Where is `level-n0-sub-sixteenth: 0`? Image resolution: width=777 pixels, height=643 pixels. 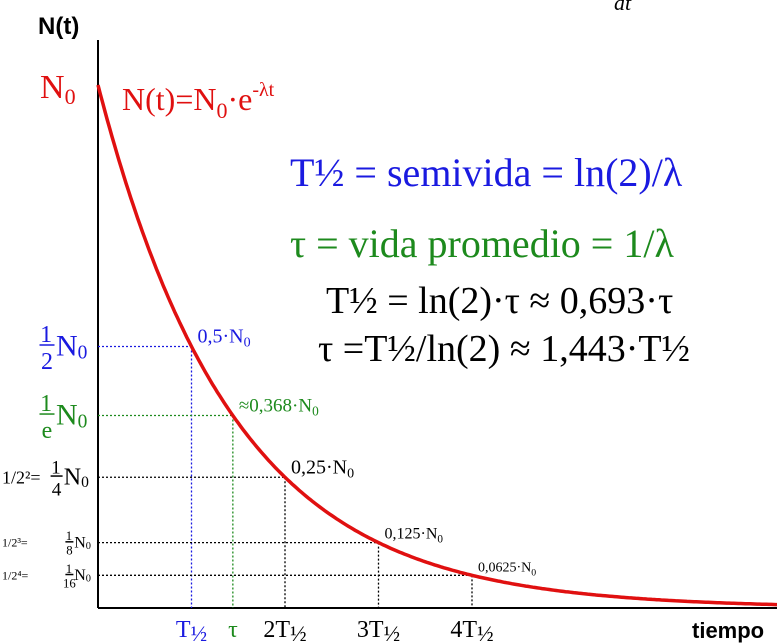
level-n0-sub-sixteenth: 0 is located at coordinates (88, 579).